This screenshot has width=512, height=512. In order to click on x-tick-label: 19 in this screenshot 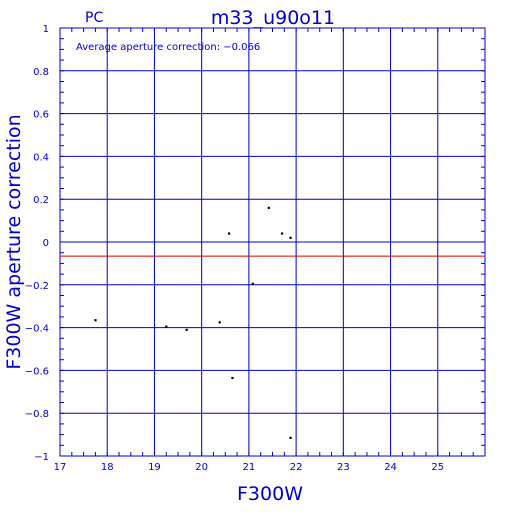, I will do `click(154, 467)`.